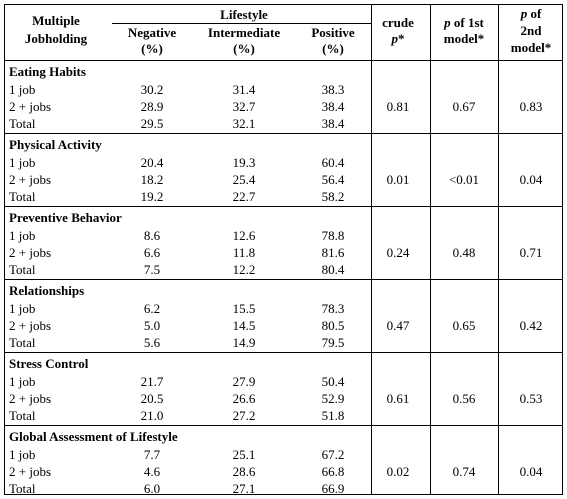  Describe the element at coordinates (531, 398) in the screenshot. I see `cell-p-model2: 0.53` at that location.